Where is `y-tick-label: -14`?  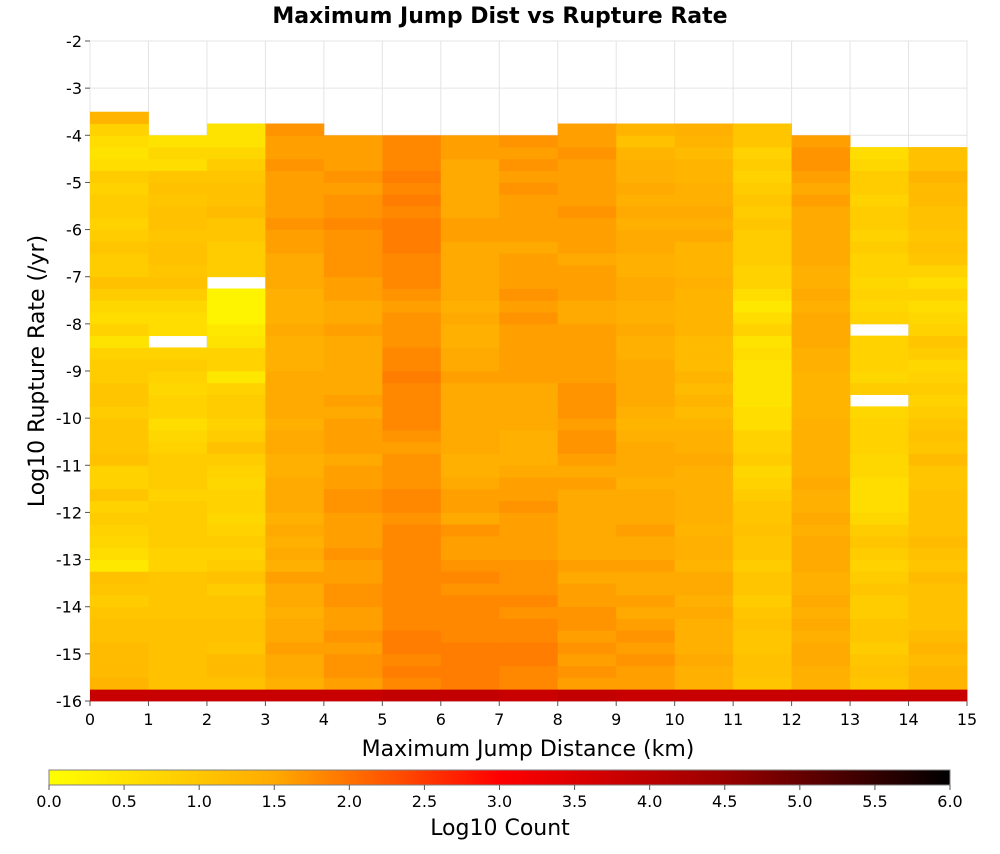
y-tick-label: -14 is located at coordinates (69, 607).